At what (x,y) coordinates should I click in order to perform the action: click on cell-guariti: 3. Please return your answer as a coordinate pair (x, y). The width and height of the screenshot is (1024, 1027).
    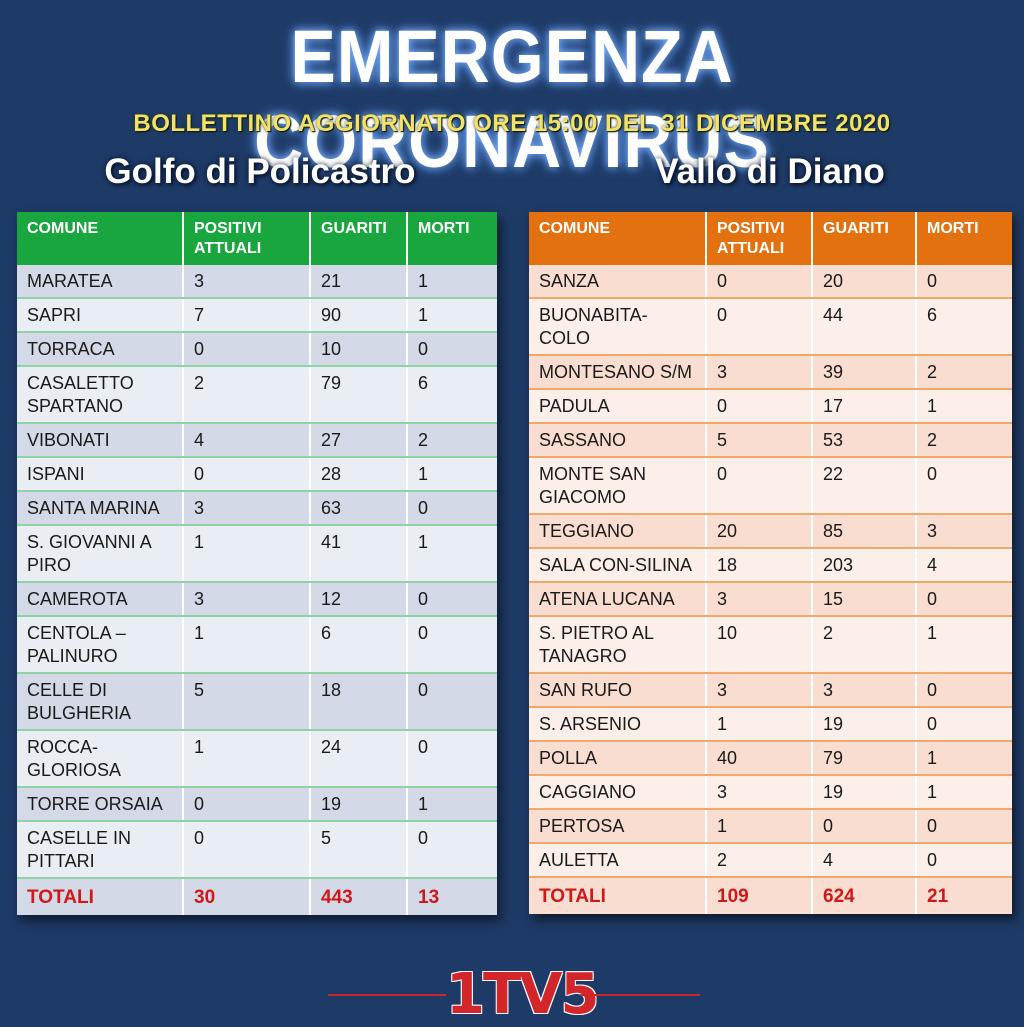
    Looking at the image, I should click on (864, 690).